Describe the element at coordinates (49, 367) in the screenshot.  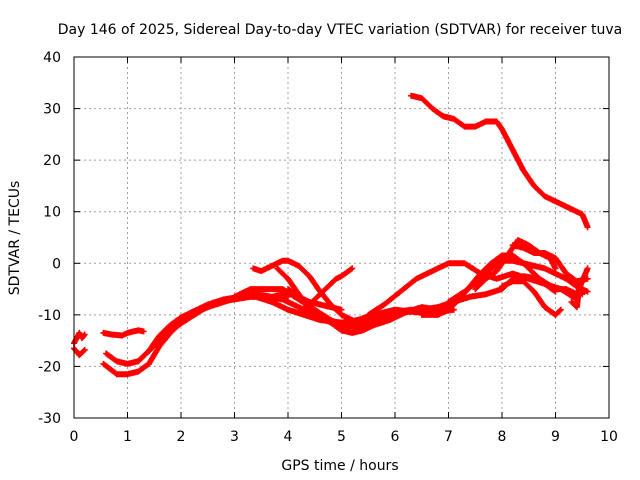
I see `y-tick-label: -20` at that location.